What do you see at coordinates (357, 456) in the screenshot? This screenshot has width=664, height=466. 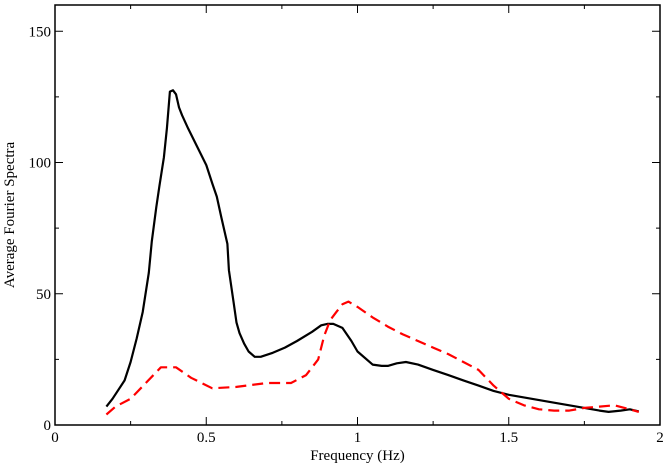 I see `x-axis-title: Frequency (Hz)` at bounding box center [357, 456].